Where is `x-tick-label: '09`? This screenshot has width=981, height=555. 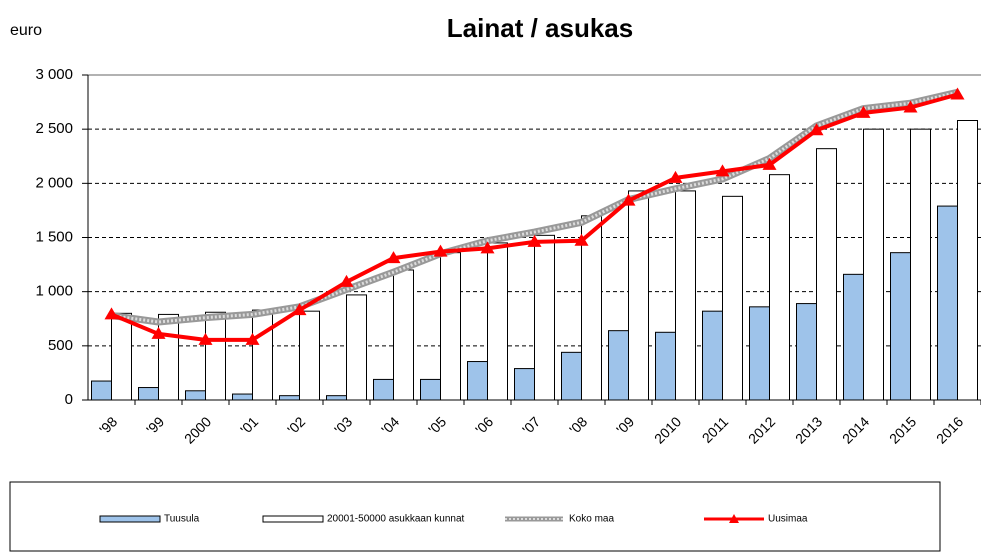 x-tick-label: '09 is located at coordinates (625, 425).